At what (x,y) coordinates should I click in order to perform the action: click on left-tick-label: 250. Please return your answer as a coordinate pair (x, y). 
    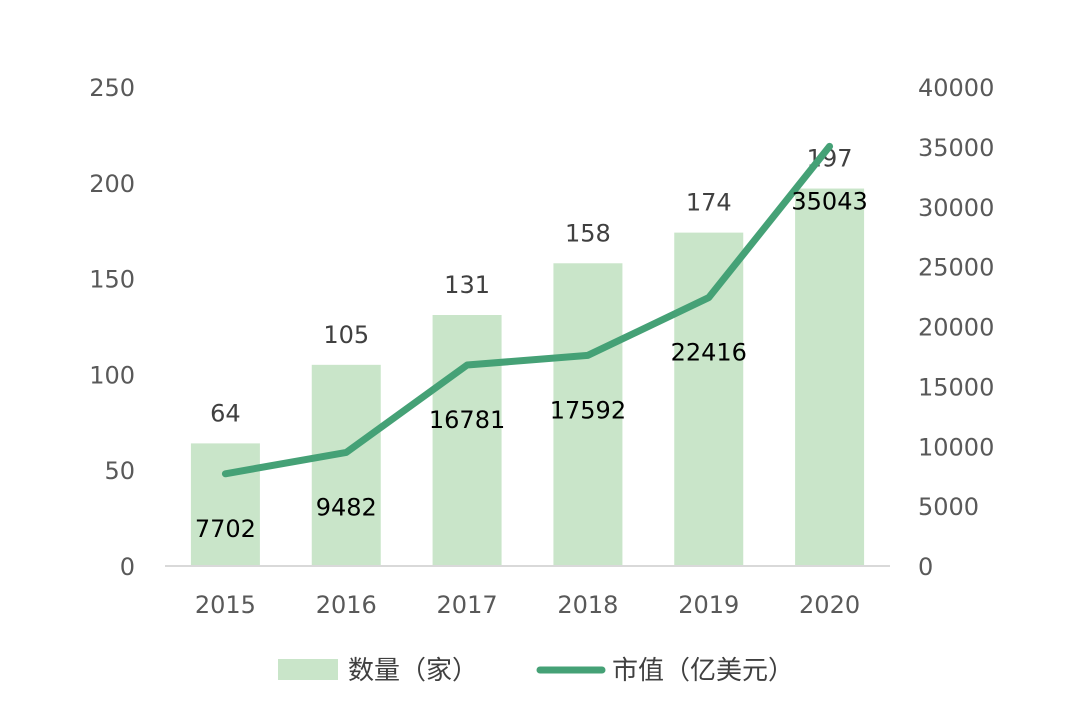
    Looking at the image, I should click on (112, 88).